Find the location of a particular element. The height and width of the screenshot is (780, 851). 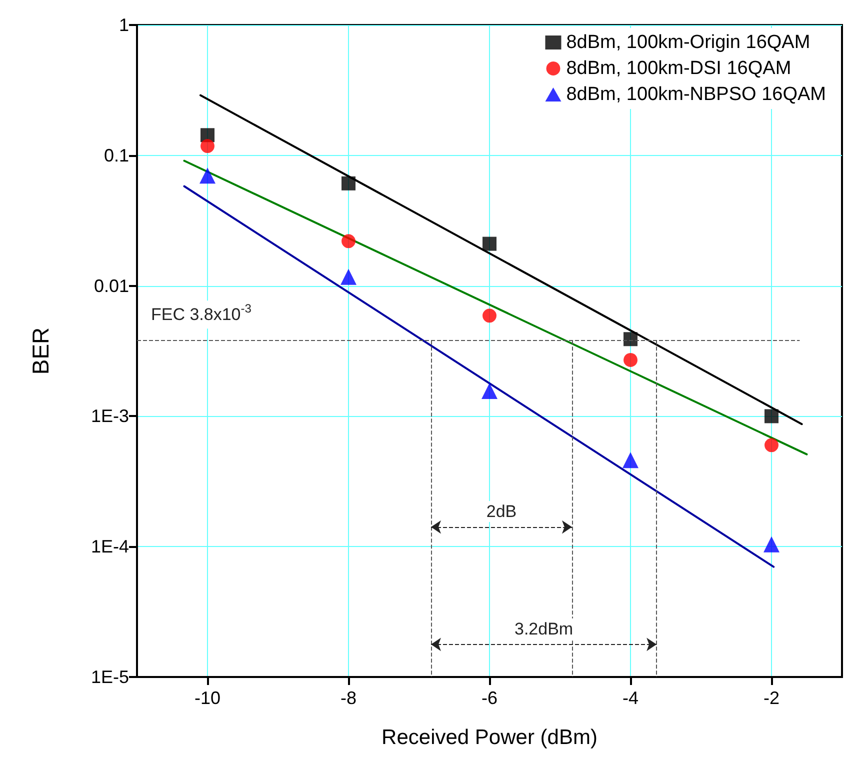

y-axis-title: BER is located at coordinates (41, 351).